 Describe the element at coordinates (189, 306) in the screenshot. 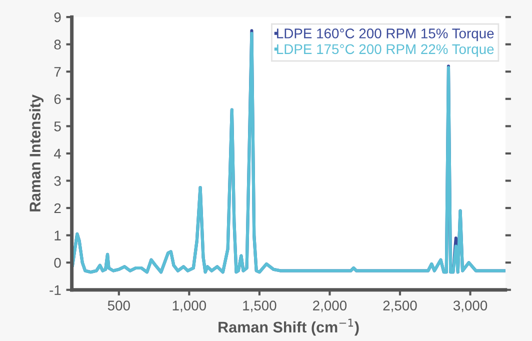

I see `x-tick-label: 1,000` at that location.